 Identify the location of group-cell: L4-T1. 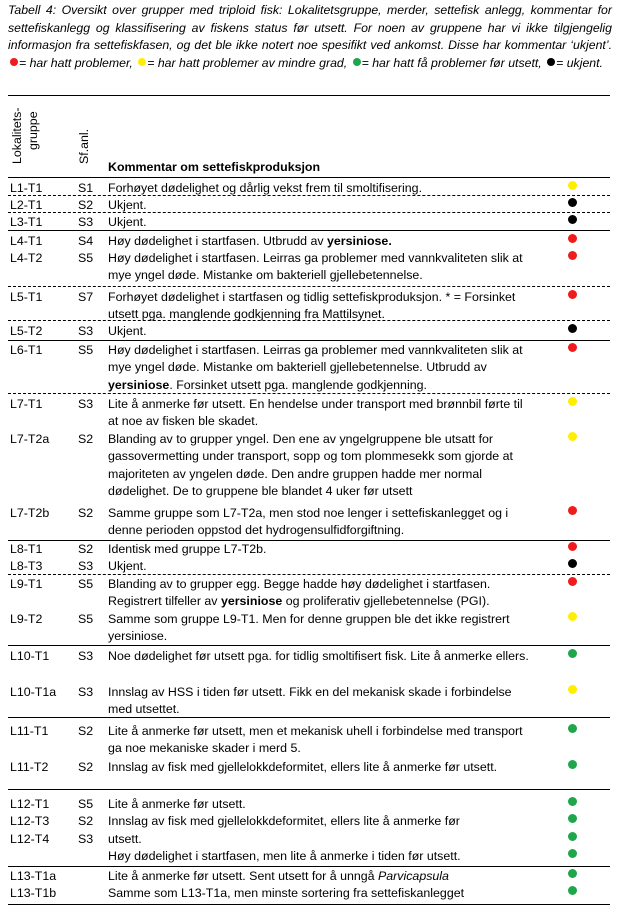
(26, 241).